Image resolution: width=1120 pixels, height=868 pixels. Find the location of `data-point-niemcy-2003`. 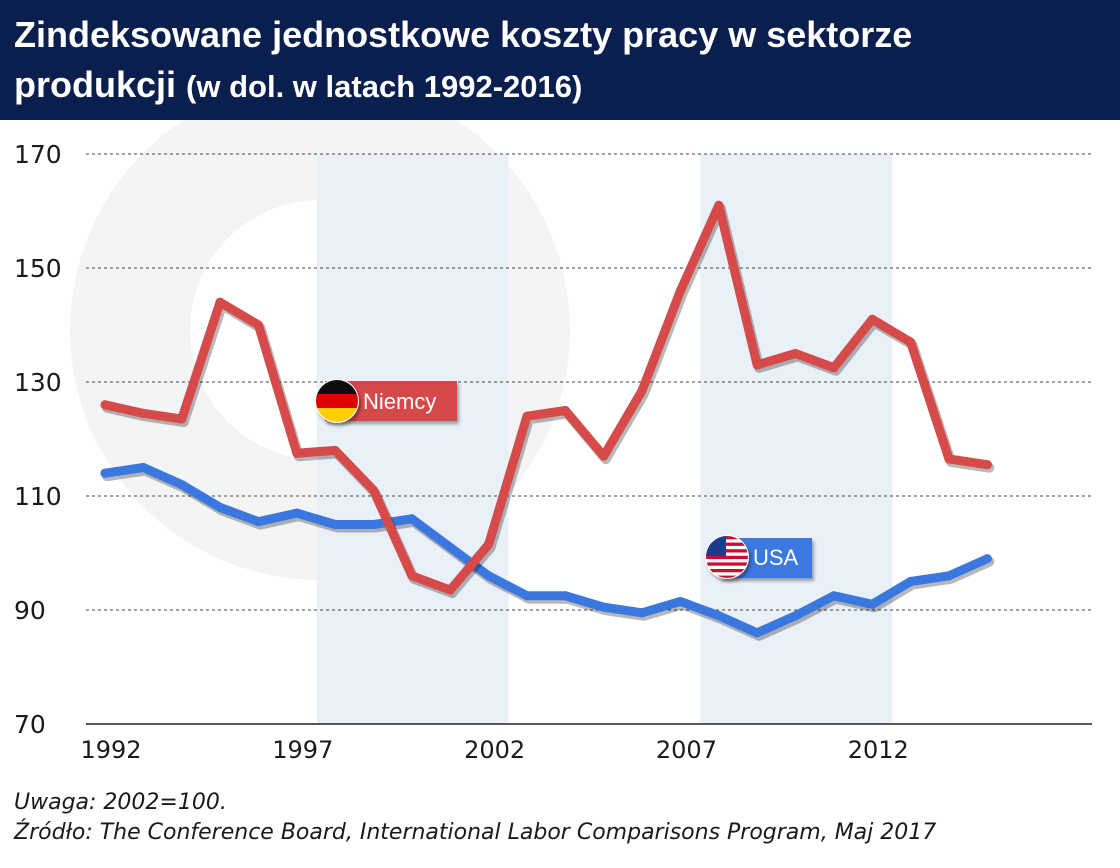

data-point-niemcy-2003 is located at coordinates (527, 416).